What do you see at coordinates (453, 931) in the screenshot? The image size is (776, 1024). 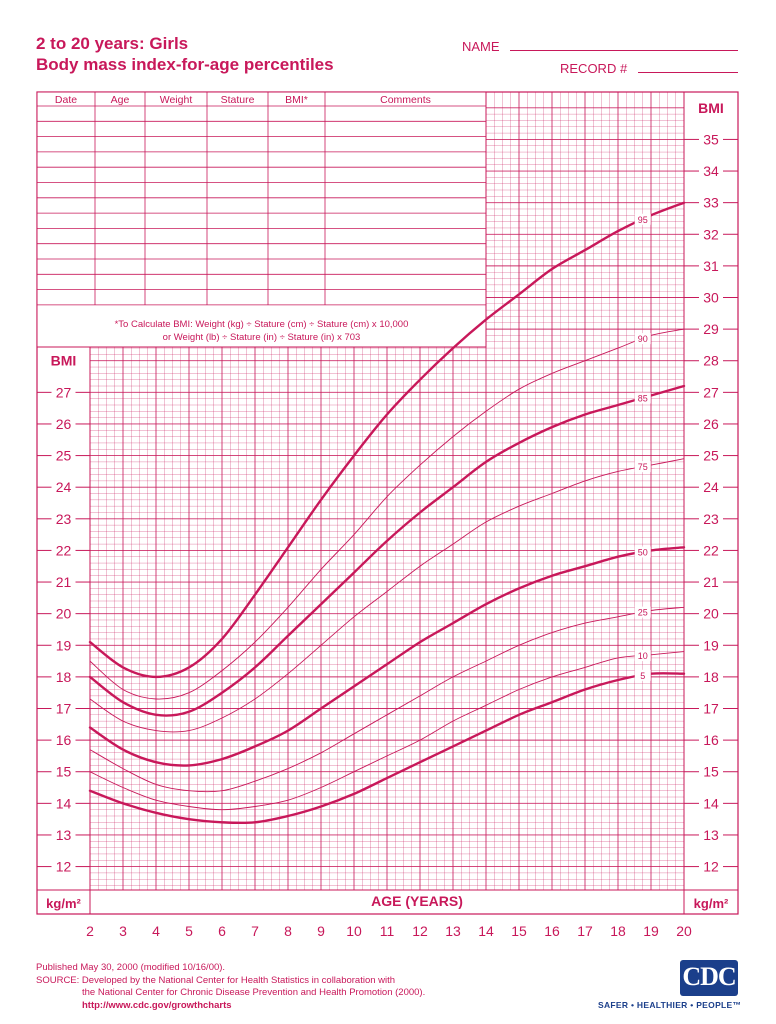 I see `x-tick-label: 13` at bounding box center [453, 931].